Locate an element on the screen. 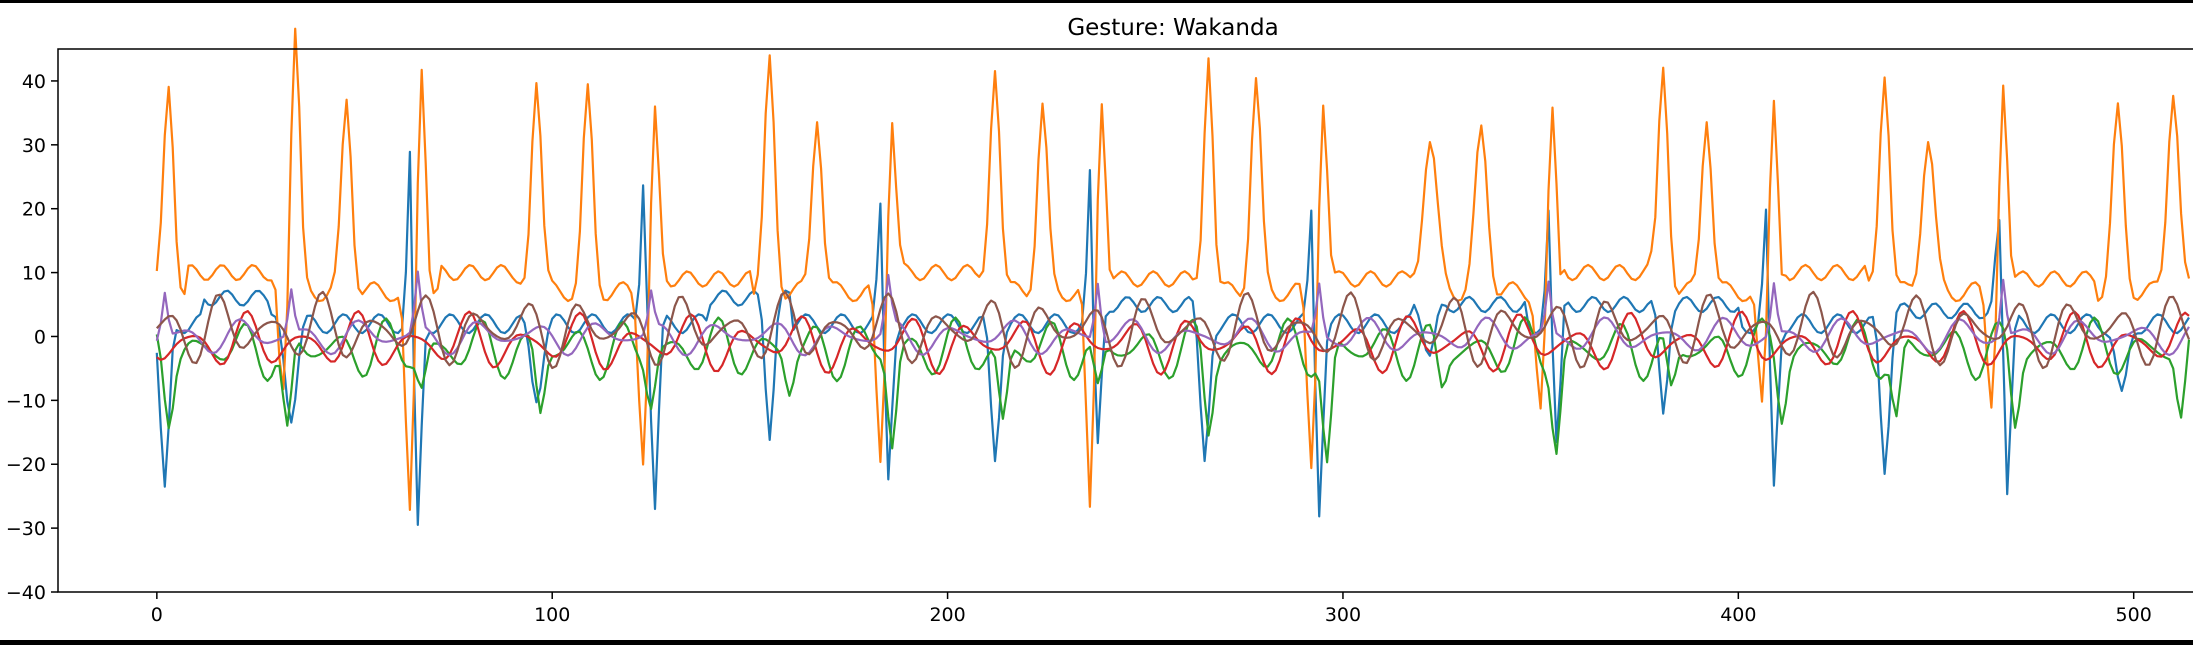 The image size is (2193, 645). y-tick-label: −20 is located at coordinates (26, 465).